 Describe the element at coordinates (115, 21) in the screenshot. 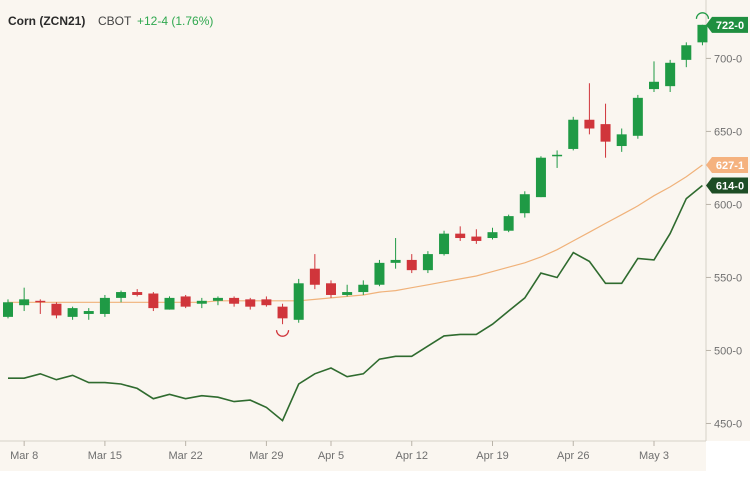

I see `exchange-label: CBOT` at that location.